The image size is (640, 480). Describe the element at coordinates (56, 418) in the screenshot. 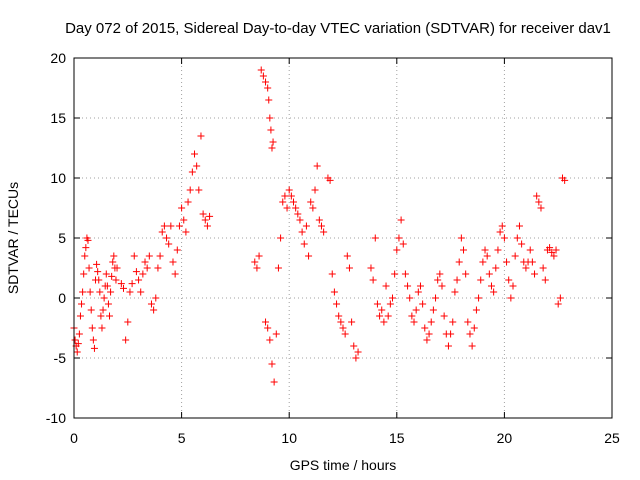

I see `y-tick-label: -10` at that location.